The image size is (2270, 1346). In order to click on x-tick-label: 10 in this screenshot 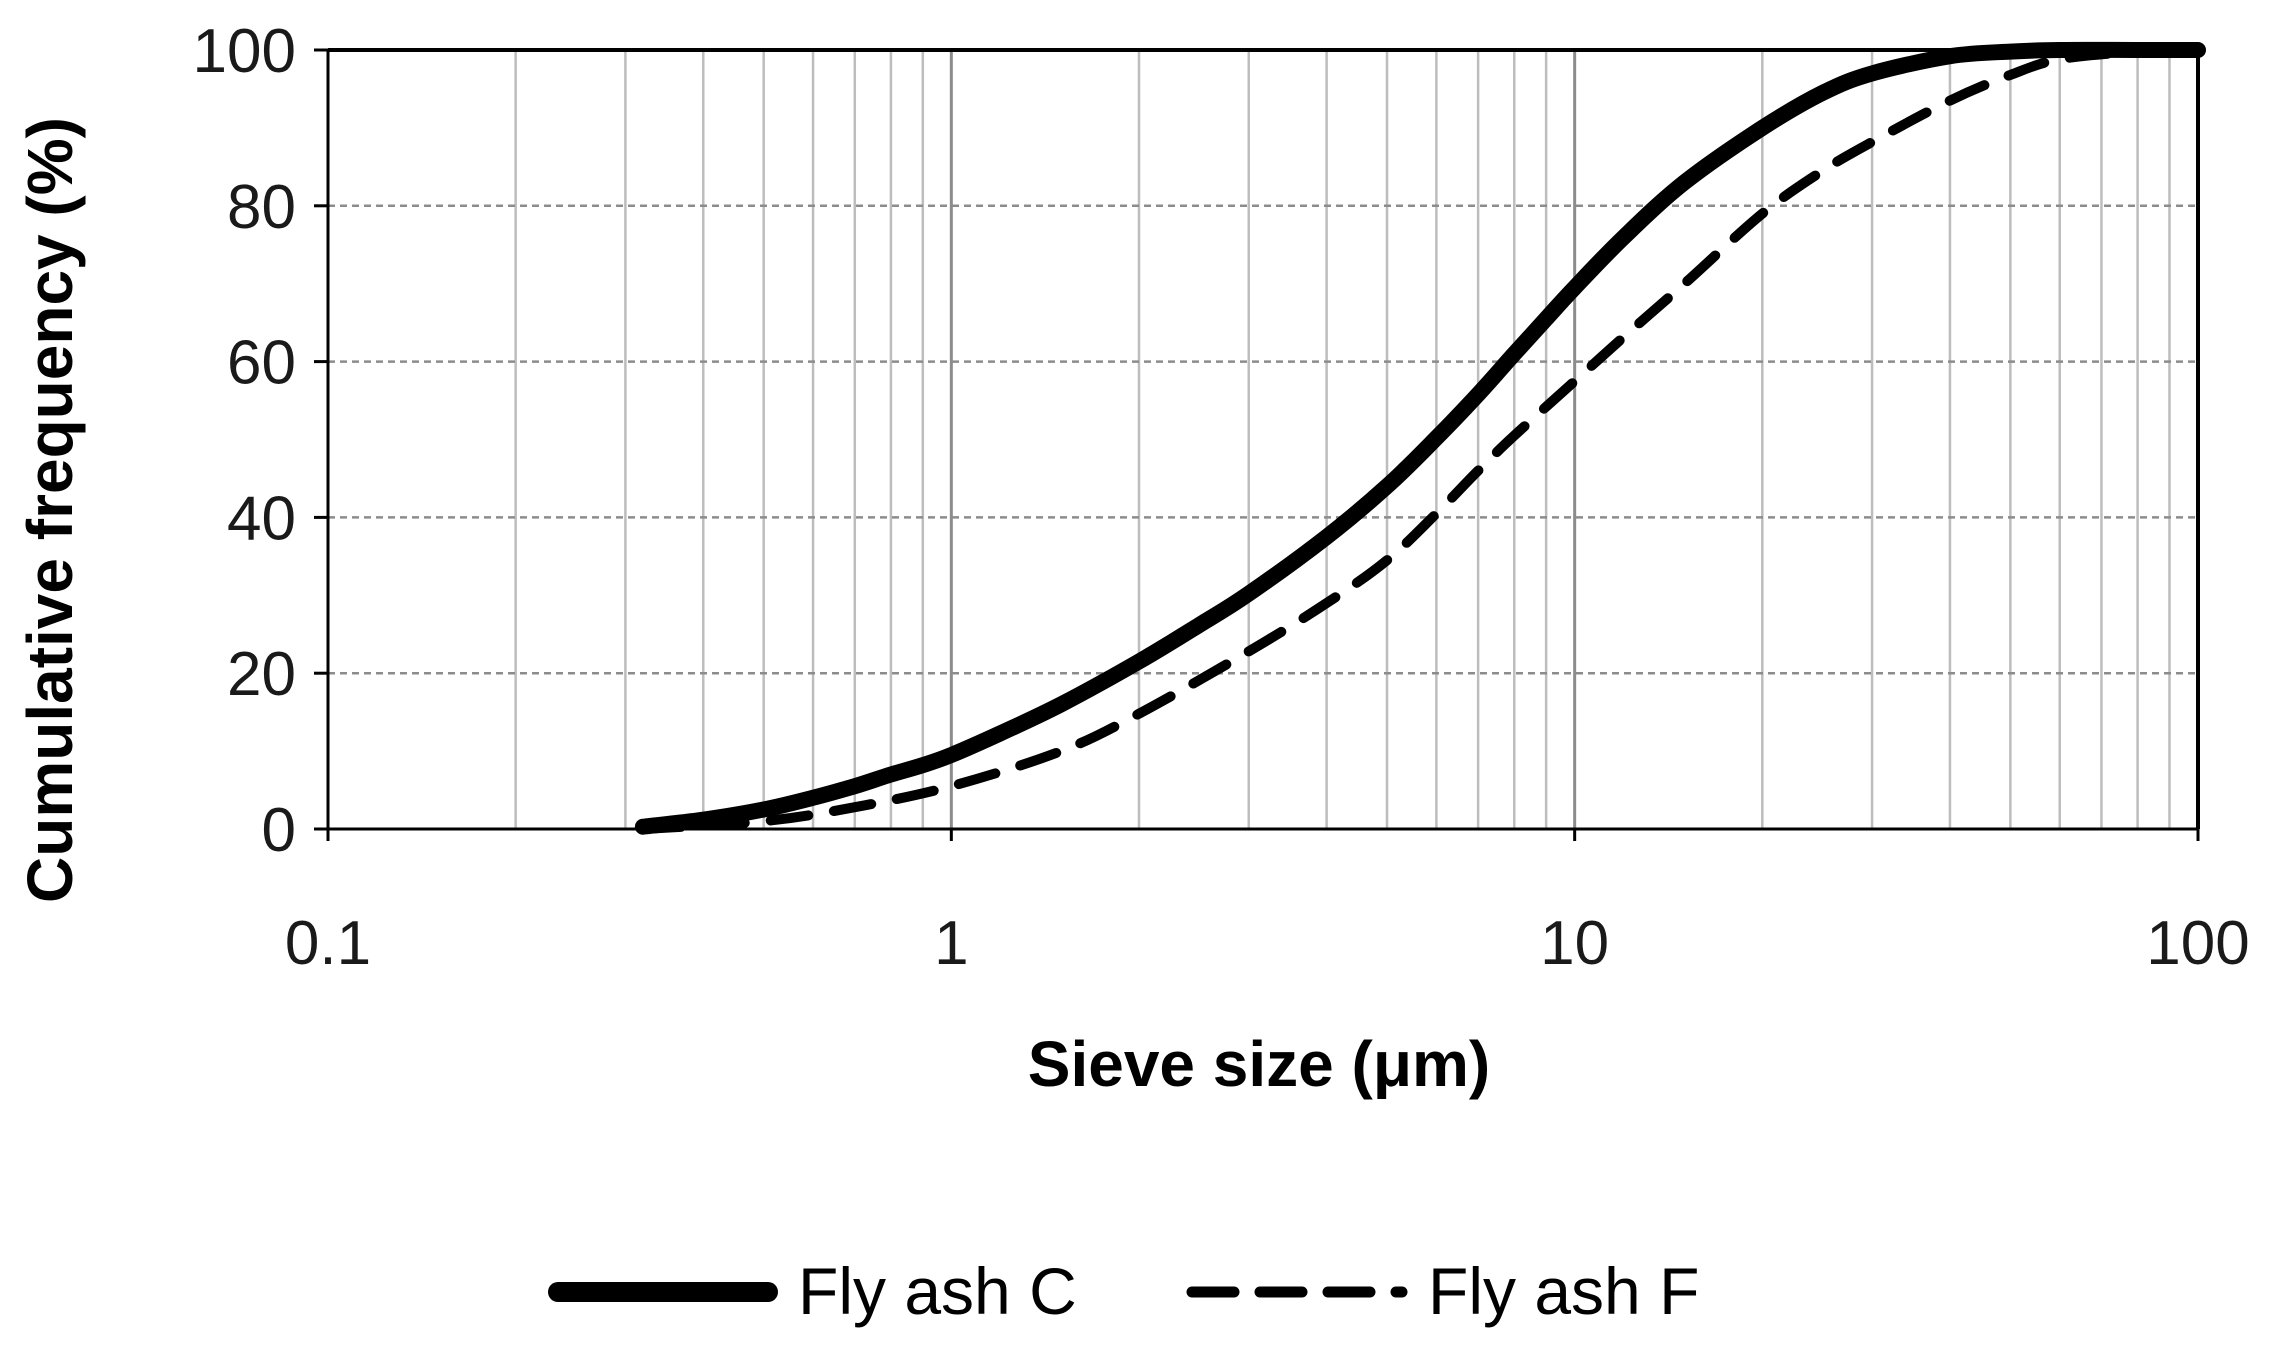, I will do `click(1574, 943)`.